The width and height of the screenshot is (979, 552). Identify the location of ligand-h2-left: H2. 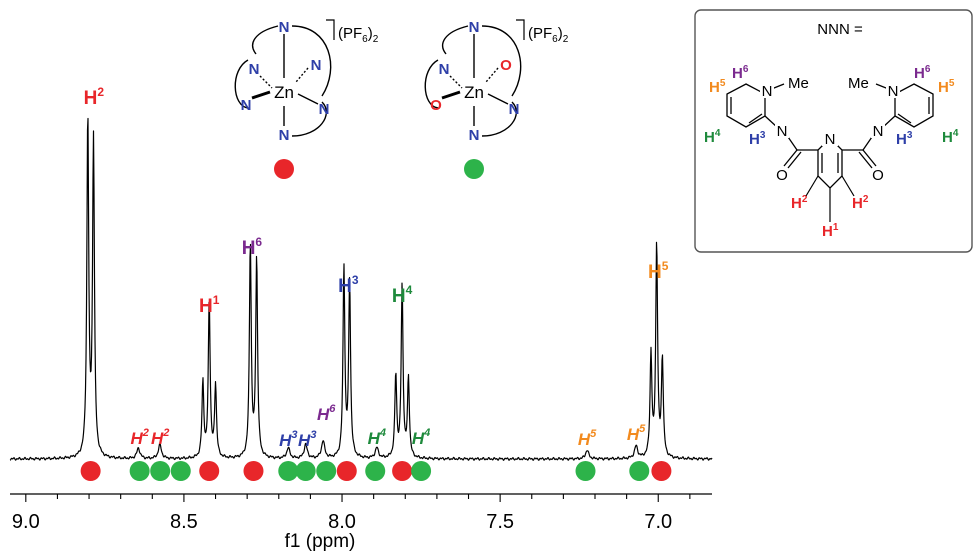
(799, 203).